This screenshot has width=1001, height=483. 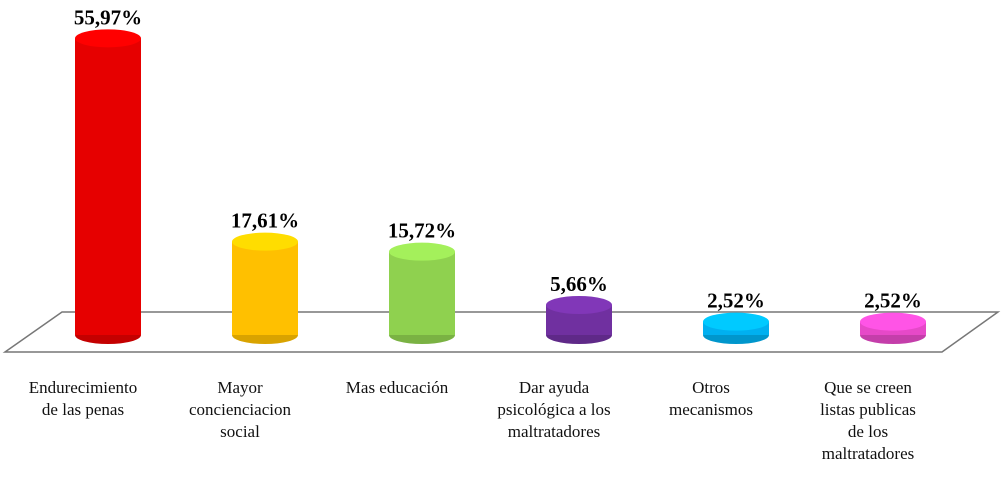 What do you see at coordinates (579, 284) in the screenshot?
I see `value-label: 5,66%` at bounding box center [579, 284].